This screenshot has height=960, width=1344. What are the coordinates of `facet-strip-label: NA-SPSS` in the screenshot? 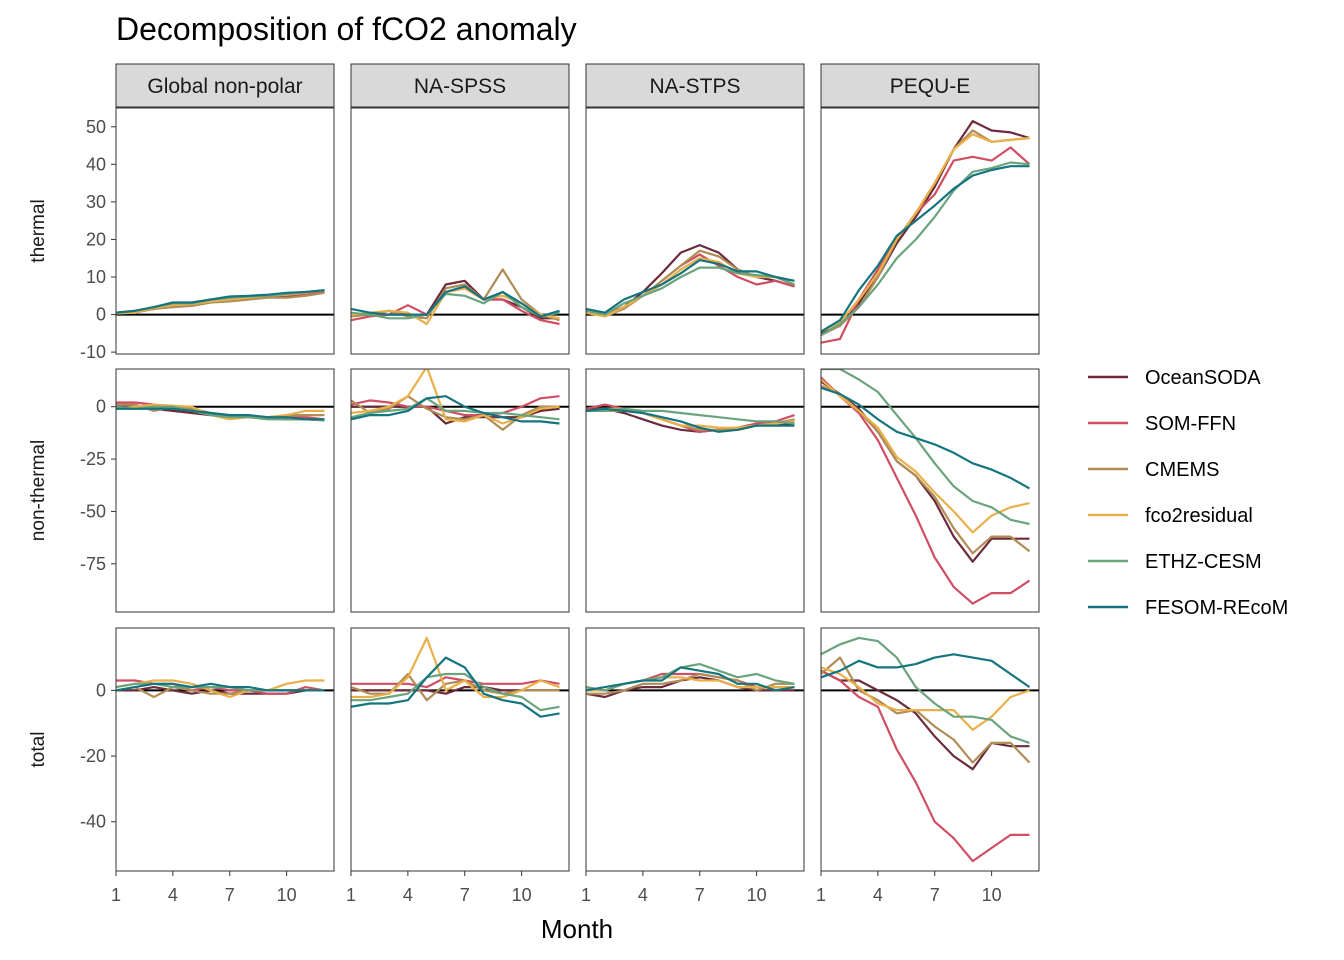 It's located at (460, 86).